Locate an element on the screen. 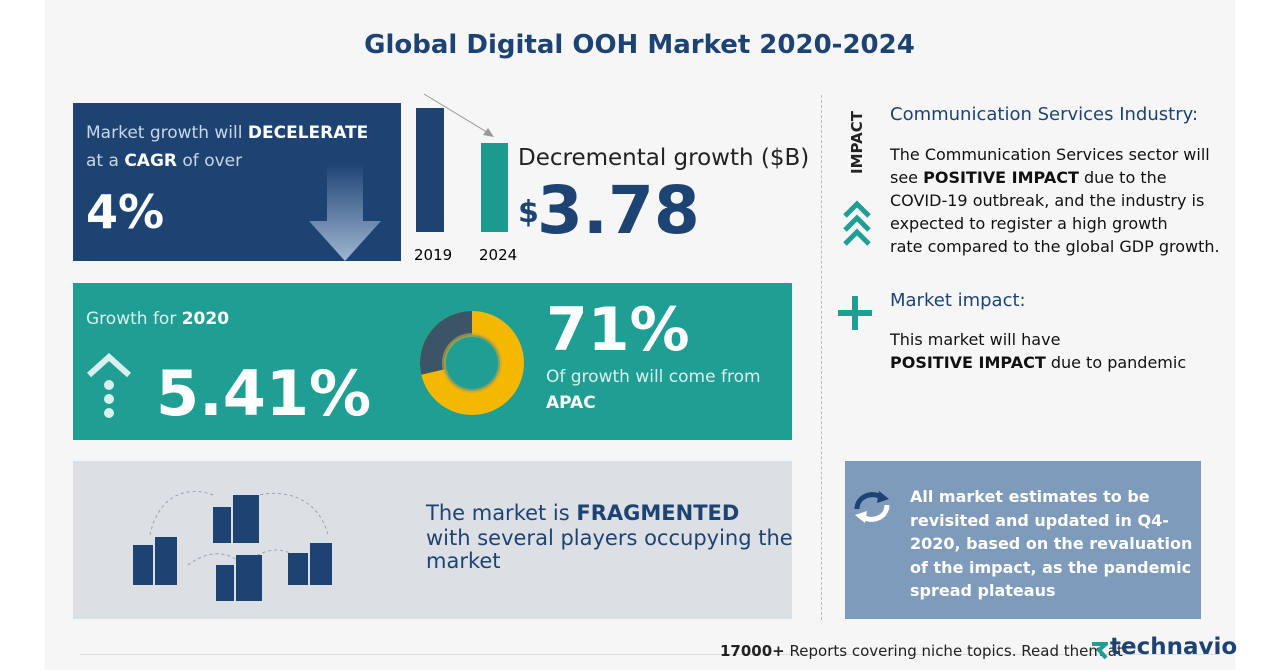 This screenshot has height=670, width=1279. cagr: CAGR is located at coordinates (150, 161).